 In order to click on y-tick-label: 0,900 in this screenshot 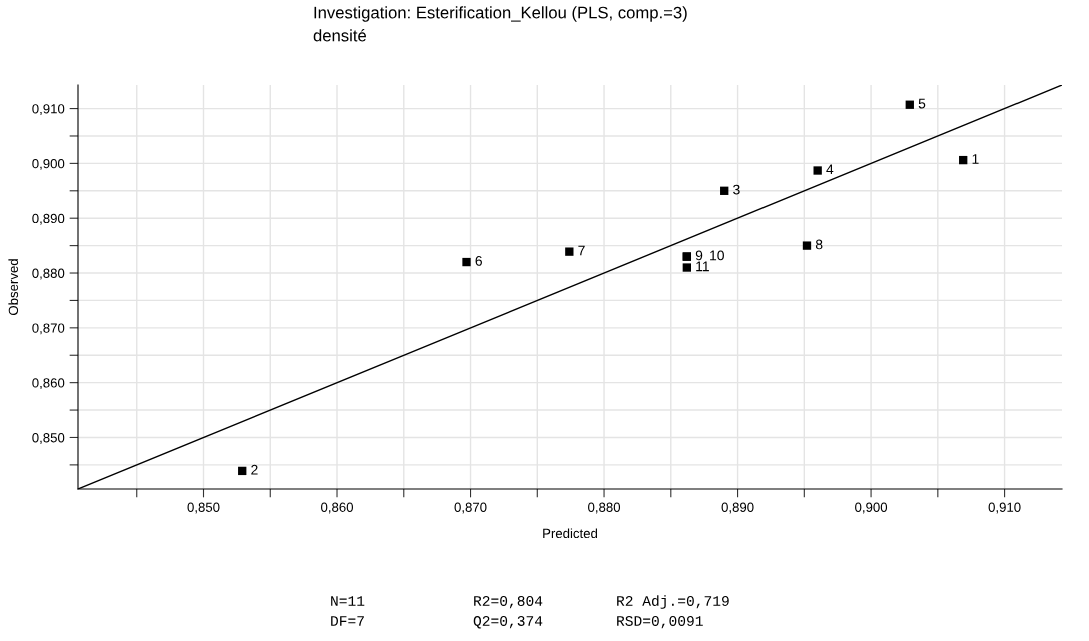, I will do `click(48, 164)`.